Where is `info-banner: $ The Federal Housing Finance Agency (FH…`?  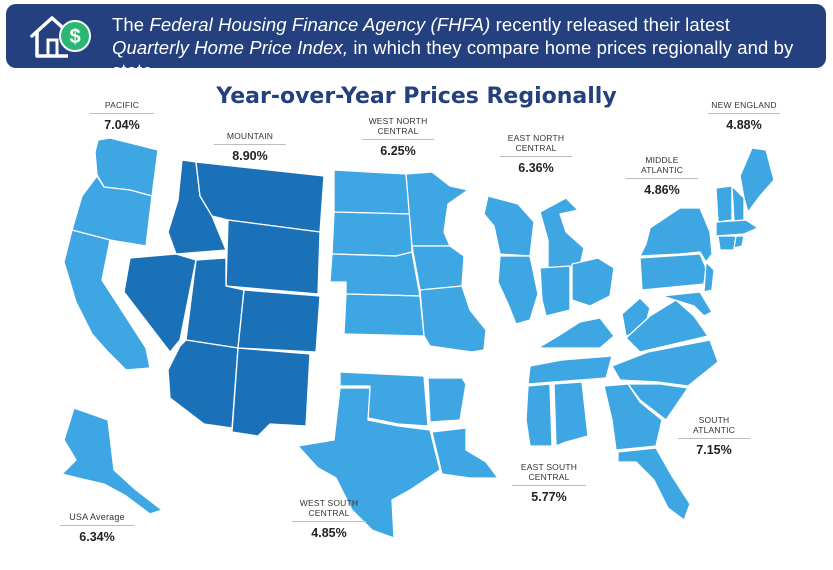
info-banner: $ The Federal Housing Finance Agency (FH… is located at coordinates (416, 42).